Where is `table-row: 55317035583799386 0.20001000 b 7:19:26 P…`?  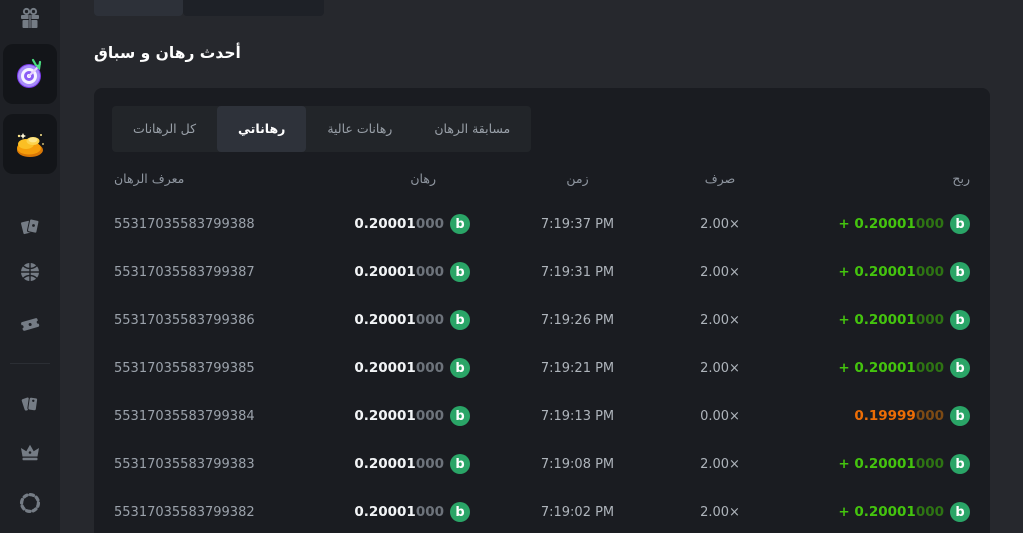 table-row: 55317035583799386 0.20001000 b 7:19:26 P… is located at coordinates (542, 320).